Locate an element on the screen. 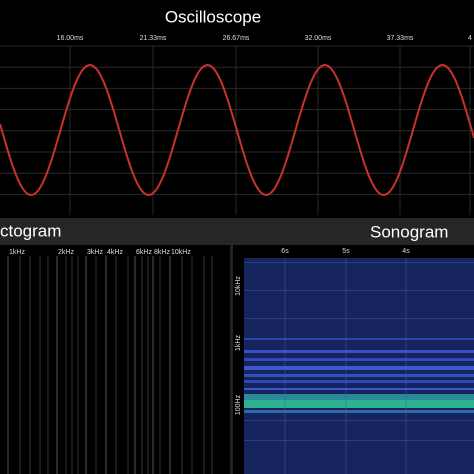  x-tick-label: 1kHz is located at coordinates (17, 252).